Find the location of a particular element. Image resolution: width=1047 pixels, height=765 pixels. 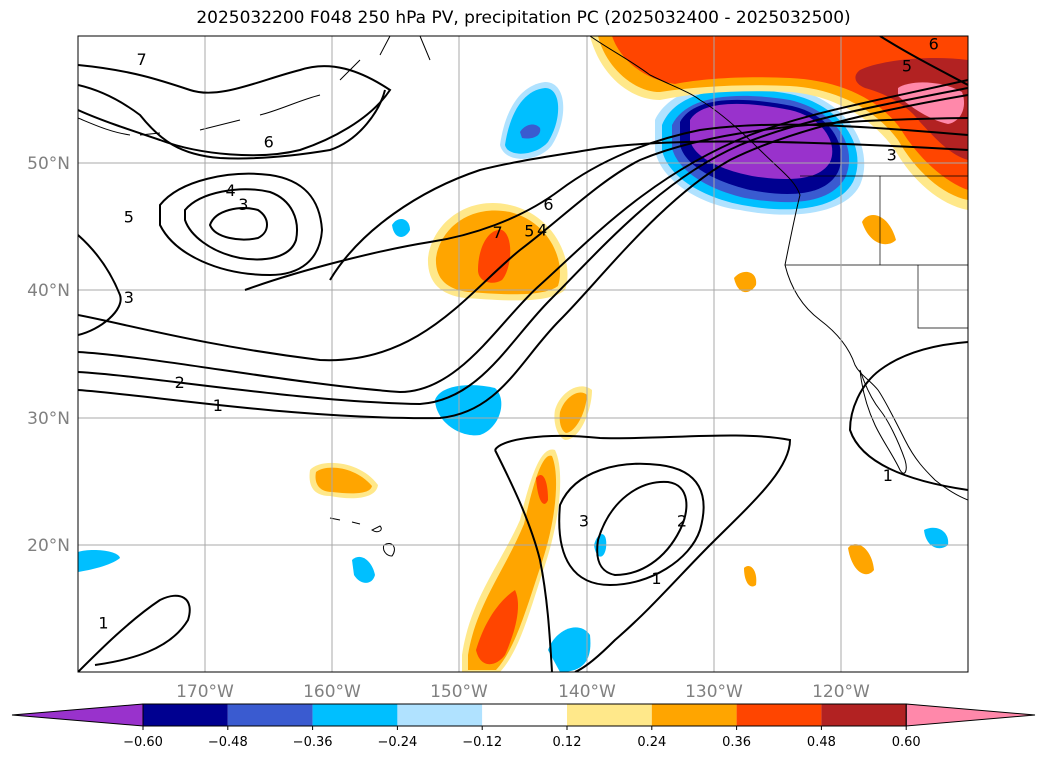

colorbar-tick-label: 0.48 is located at coordinates (821, 742).